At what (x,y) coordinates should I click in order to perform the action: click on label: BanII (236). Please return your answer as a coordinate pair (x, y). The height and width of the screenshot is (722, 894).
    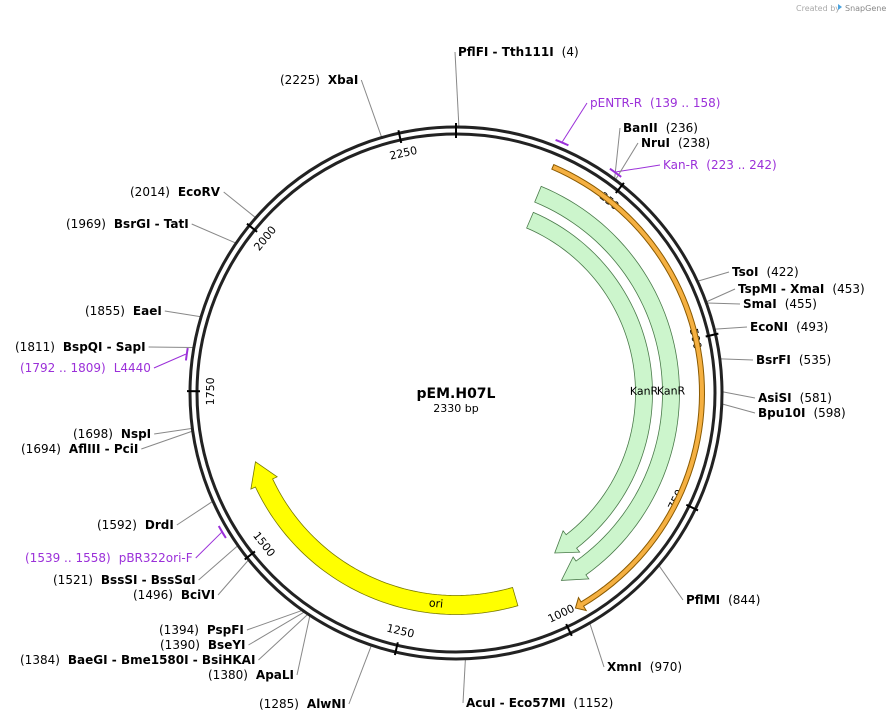
    Looking at the image, I should click on (660, 128).